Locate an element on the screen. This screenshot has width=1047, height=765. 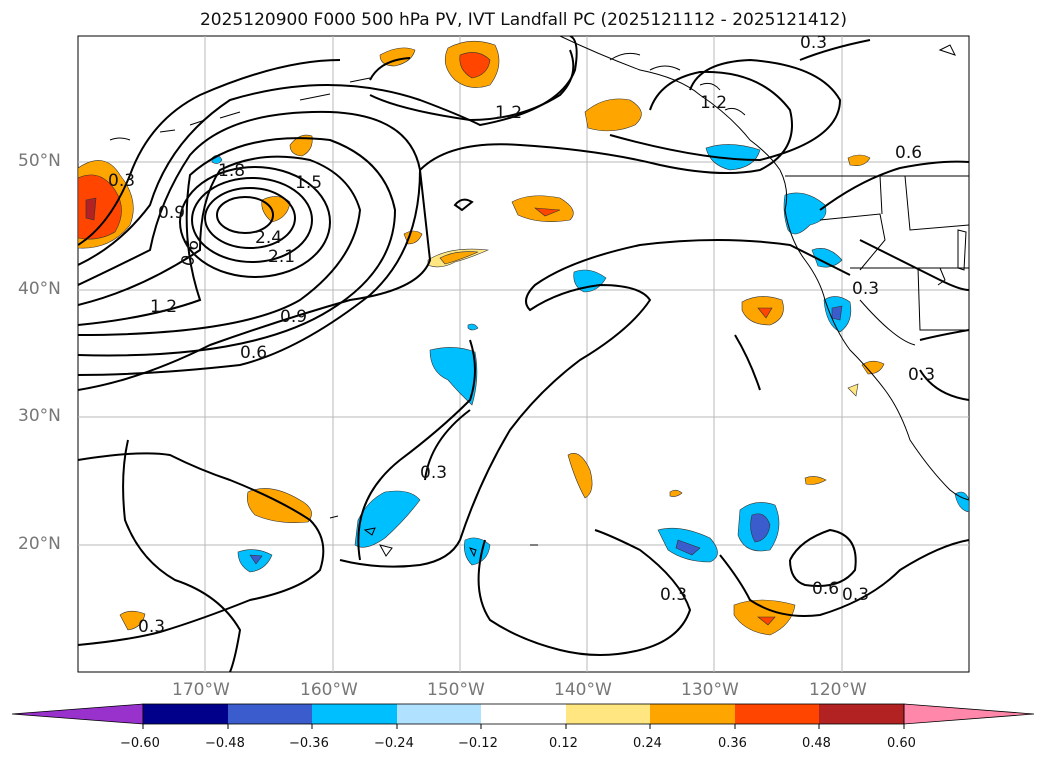
colorbar-extend-max is located at coordinates (969, 714).